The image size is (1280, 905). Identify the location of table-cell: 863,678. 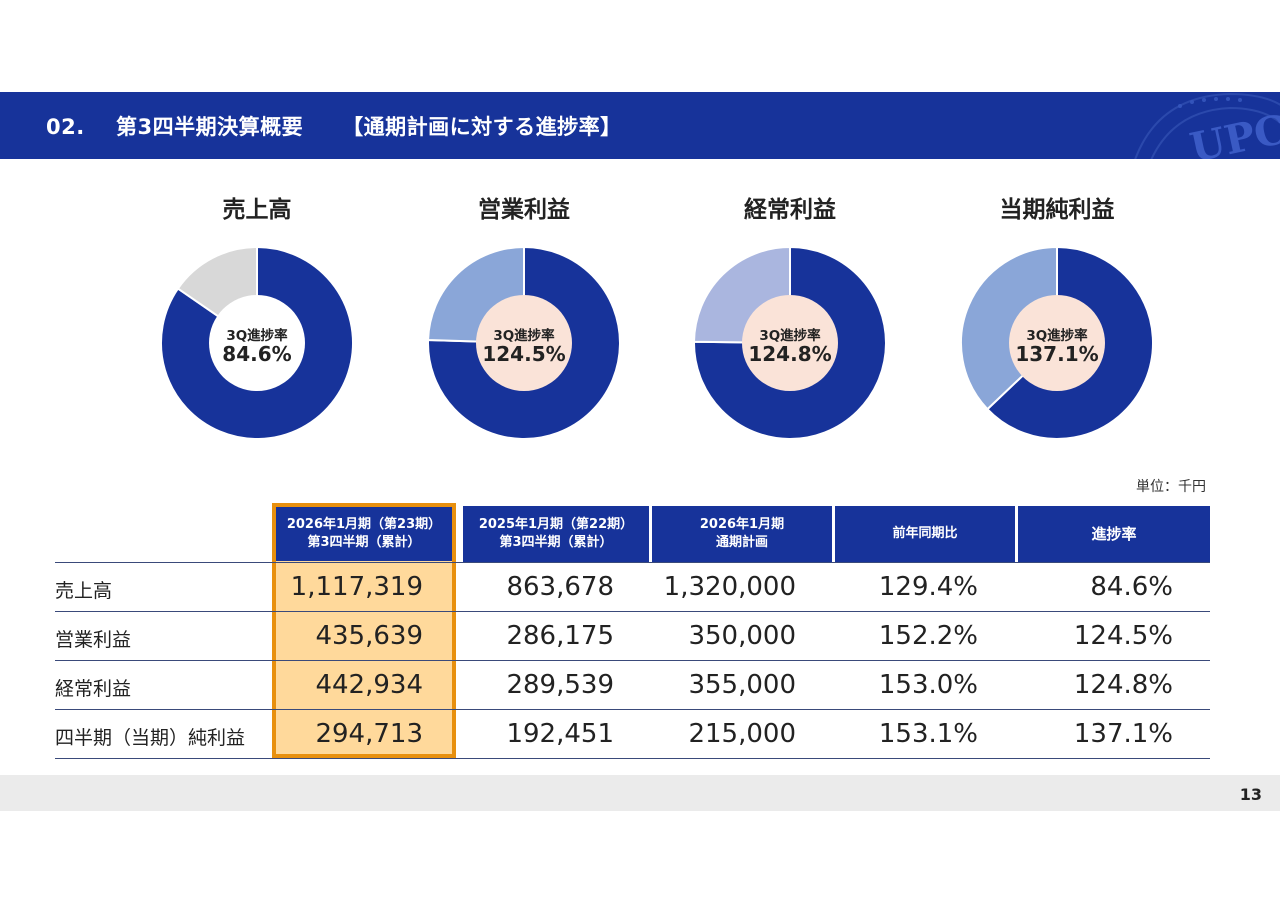
(560, 587).